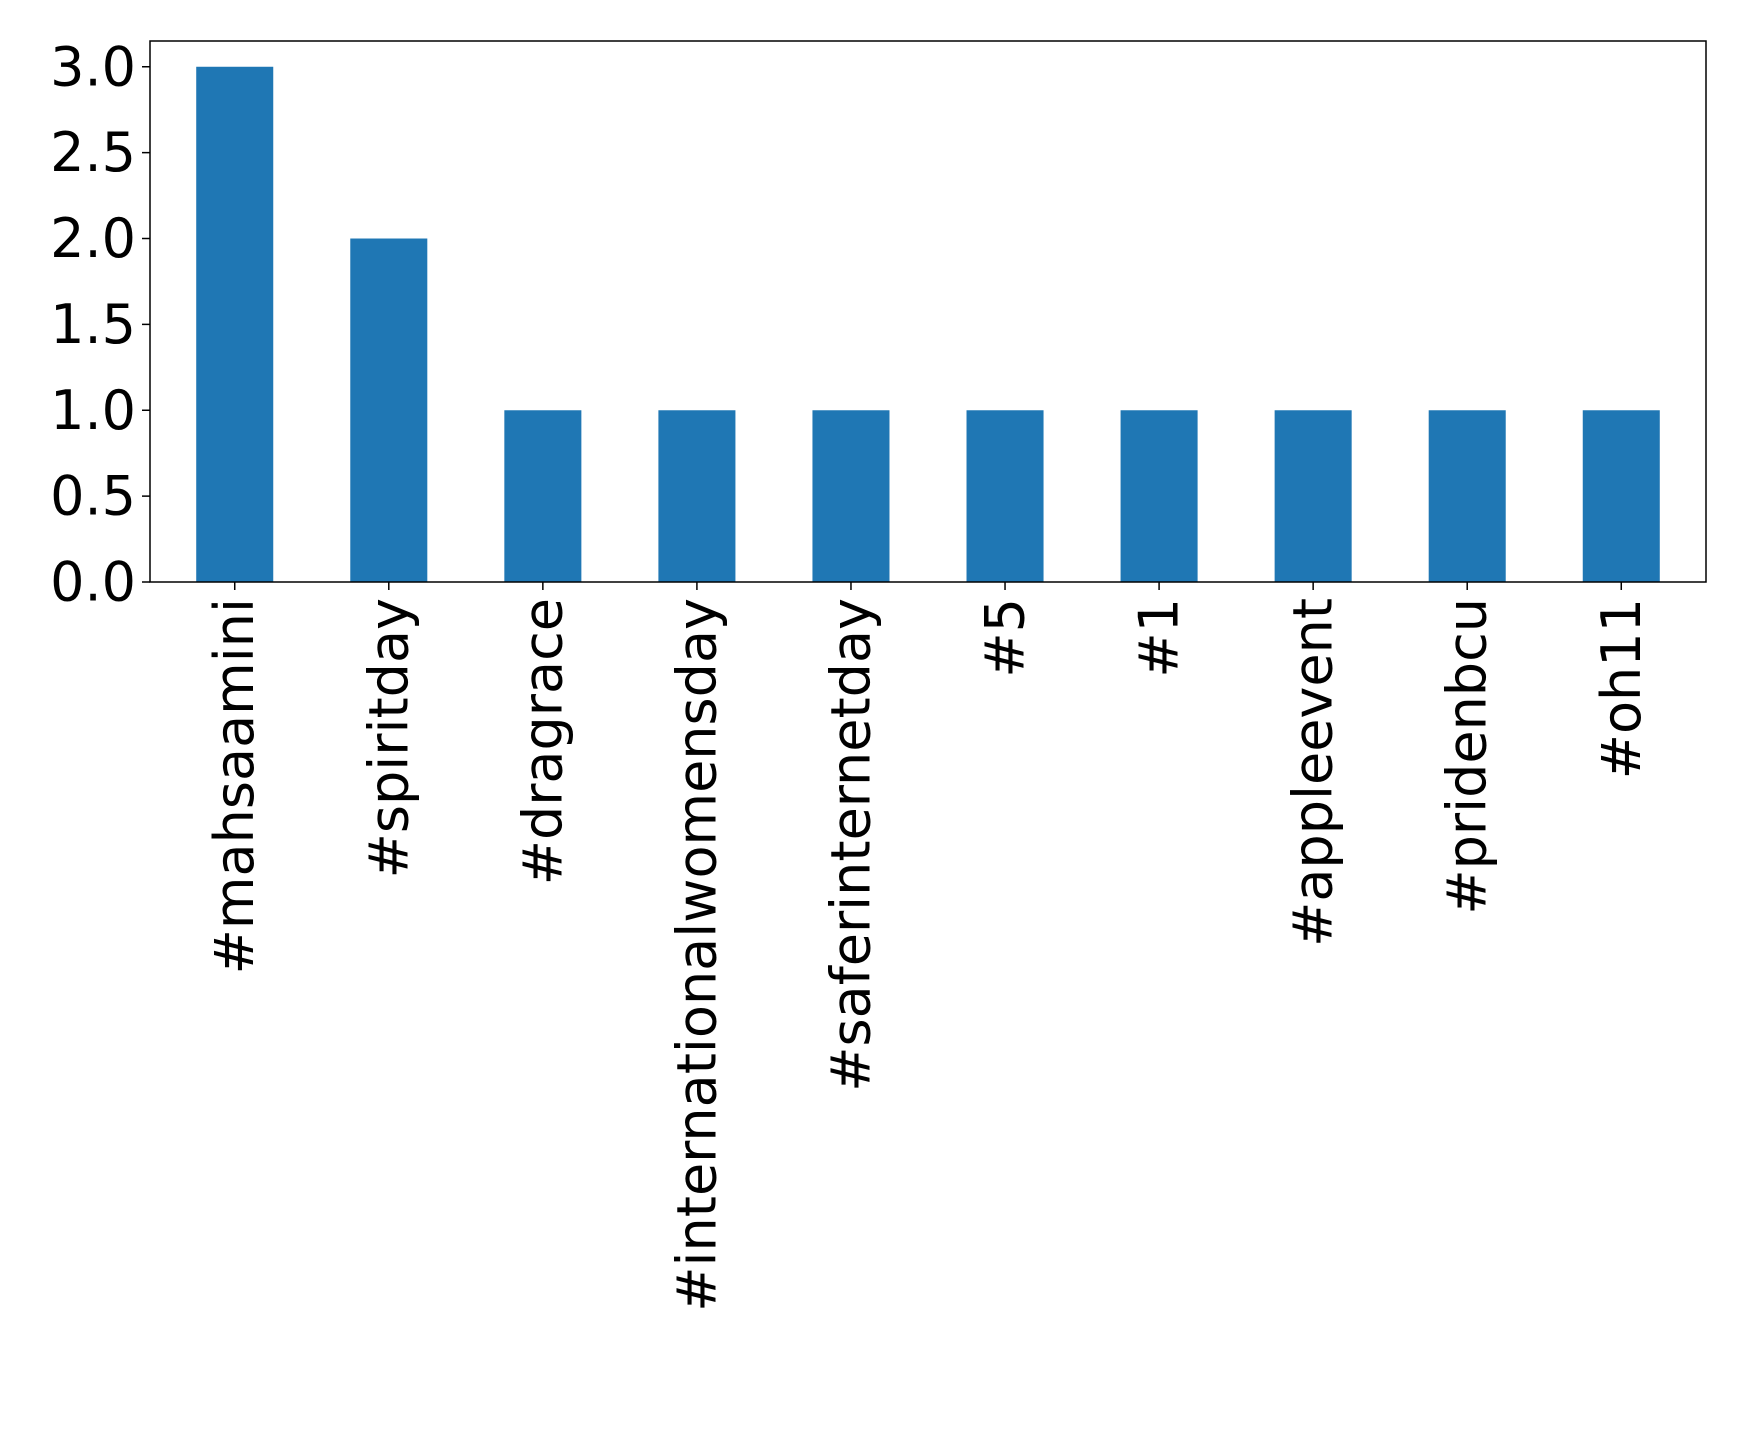 The image size is (1739, 1454). What do you see at coordinates (388, 738) in the screenshot?
I see `x-tick-label-1: #spiritday` at bounding box center [388, 738].